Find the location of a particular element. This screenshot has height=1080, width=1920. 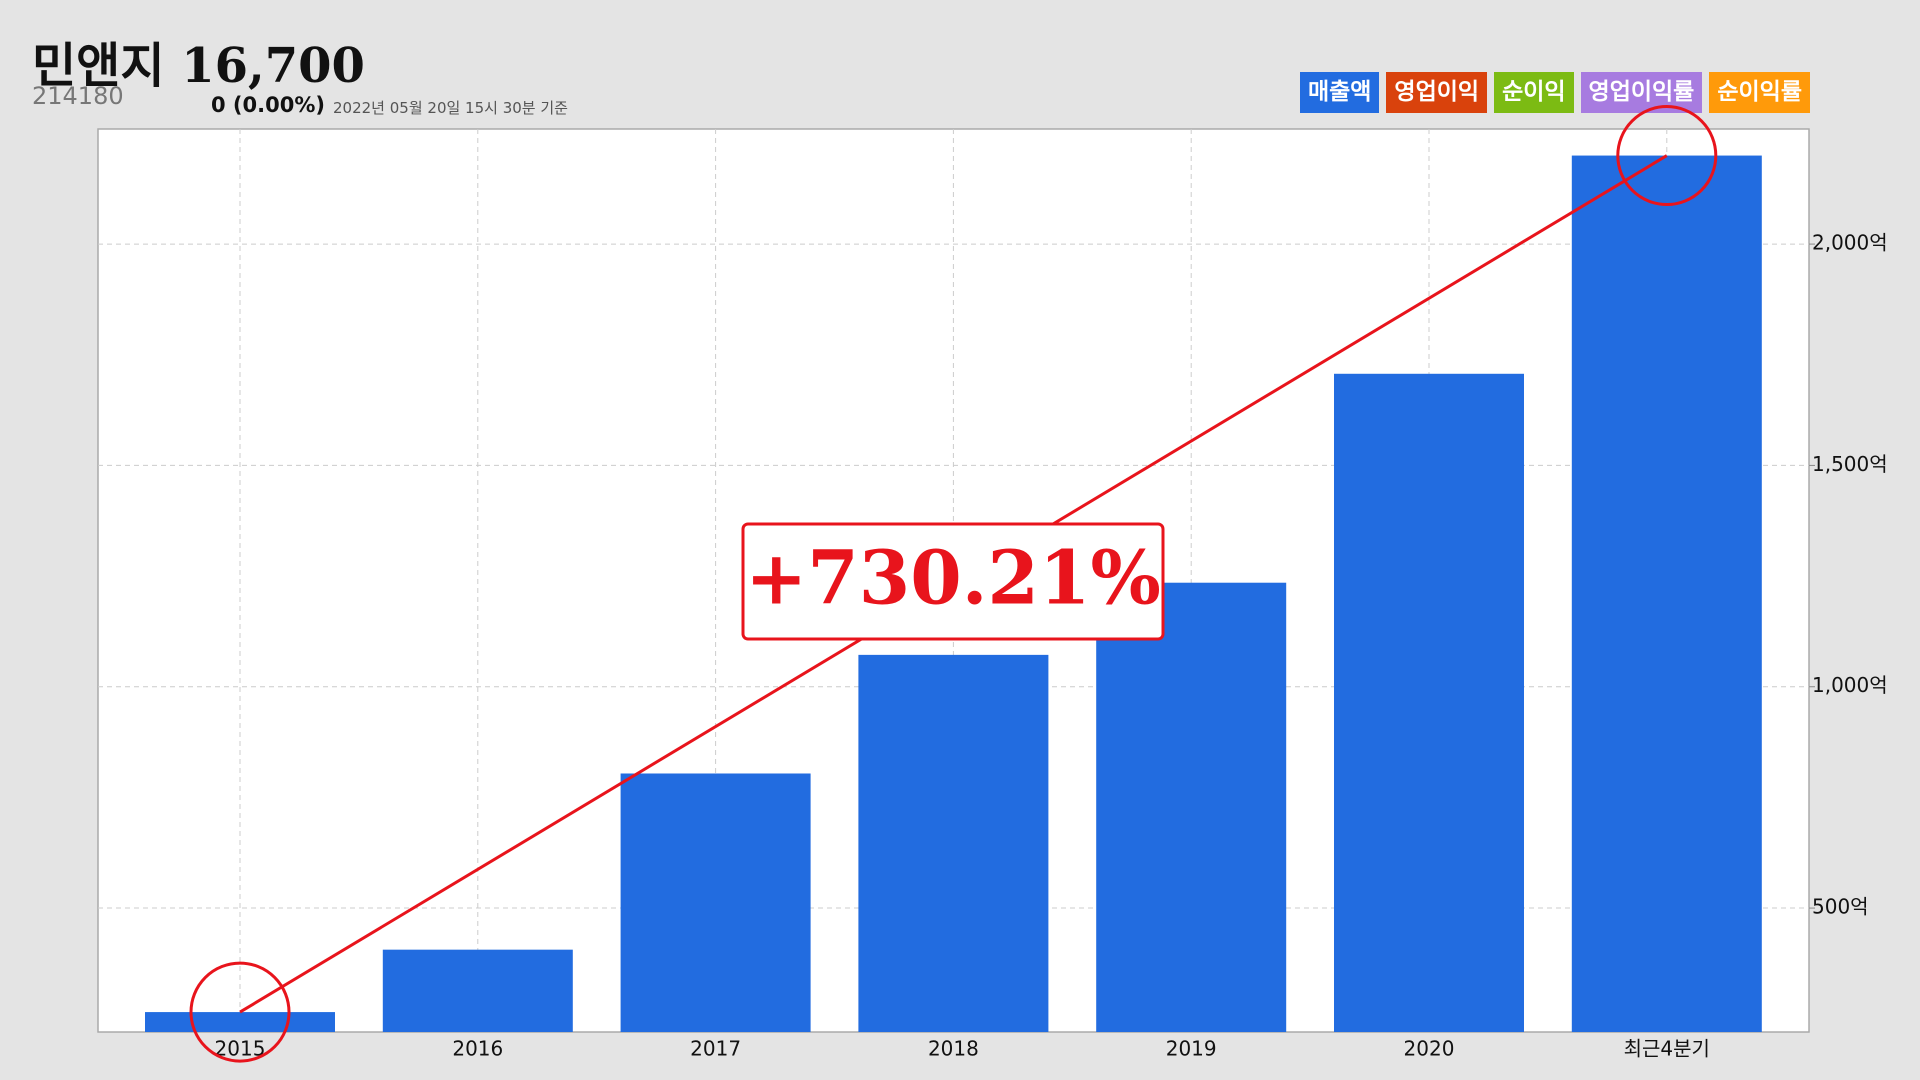

annotation-text: +730.21% is located at coordinates (953, 579).